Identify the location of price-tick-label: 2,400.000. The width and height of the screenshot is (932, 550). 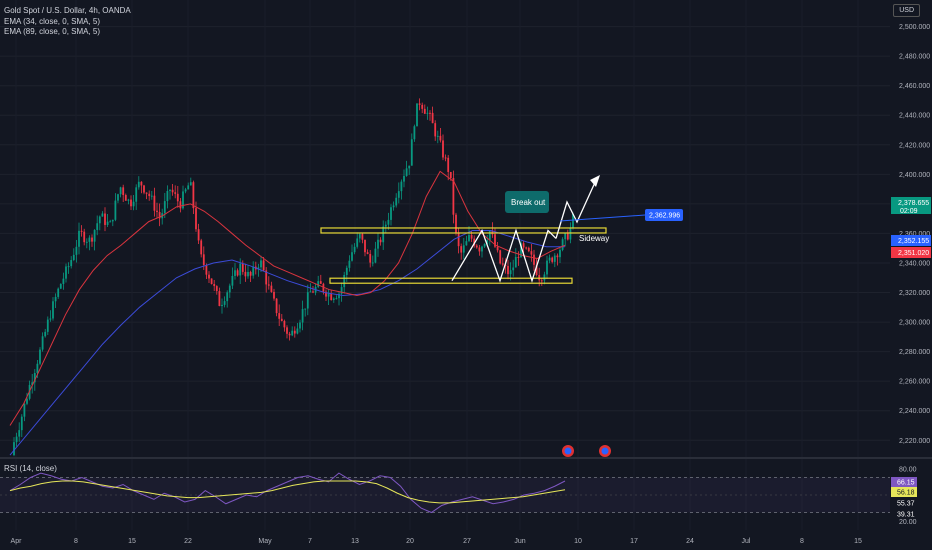
(914, 175).